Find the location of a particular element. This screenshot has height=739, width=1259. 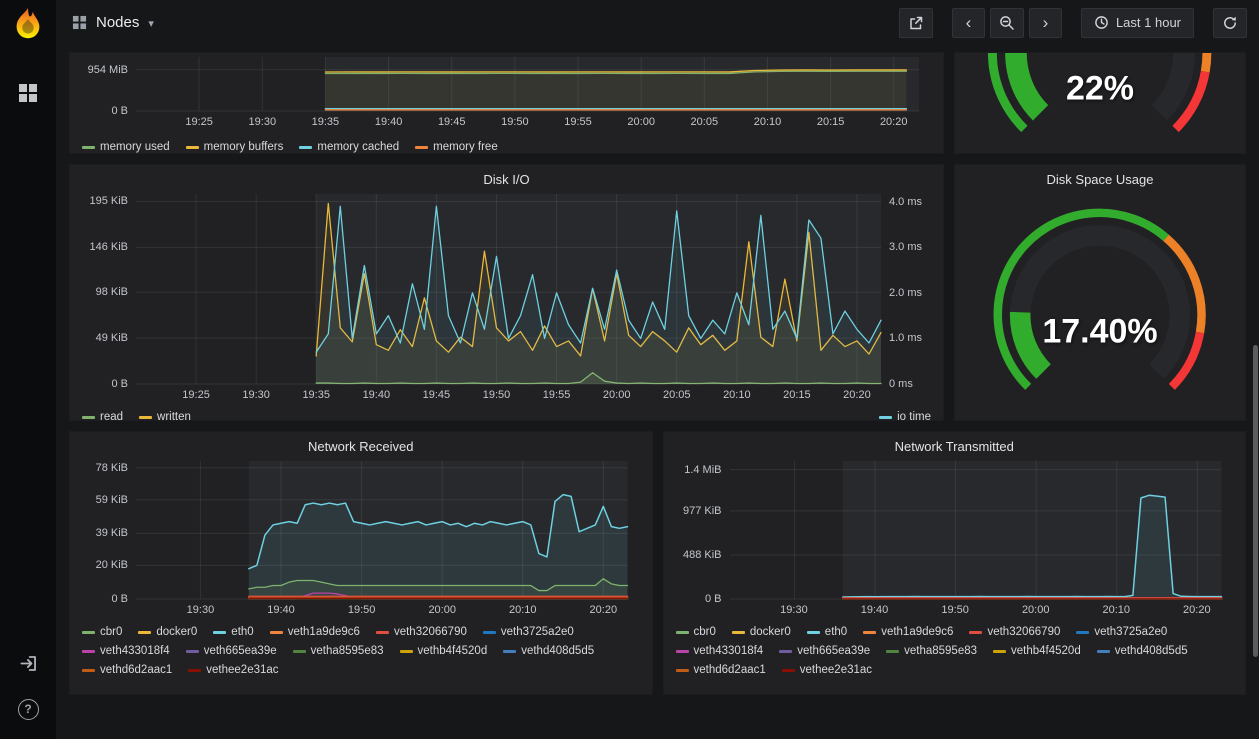

share-button is located at coordinates (915, 22).